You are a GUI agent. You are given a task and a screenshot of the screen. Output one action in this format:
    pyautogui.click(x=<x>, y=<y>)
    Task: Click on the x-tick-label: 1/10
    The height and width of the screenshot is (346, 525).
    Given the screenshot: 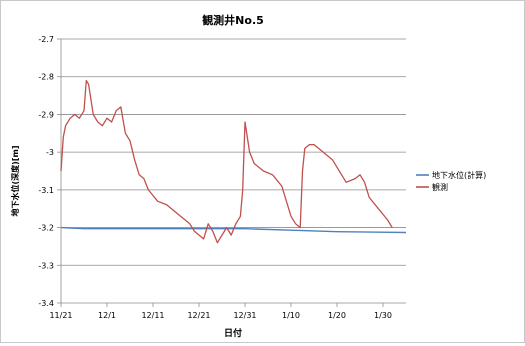 What is the action you would take?
    pyautogui.click(x=291, y=315)
    